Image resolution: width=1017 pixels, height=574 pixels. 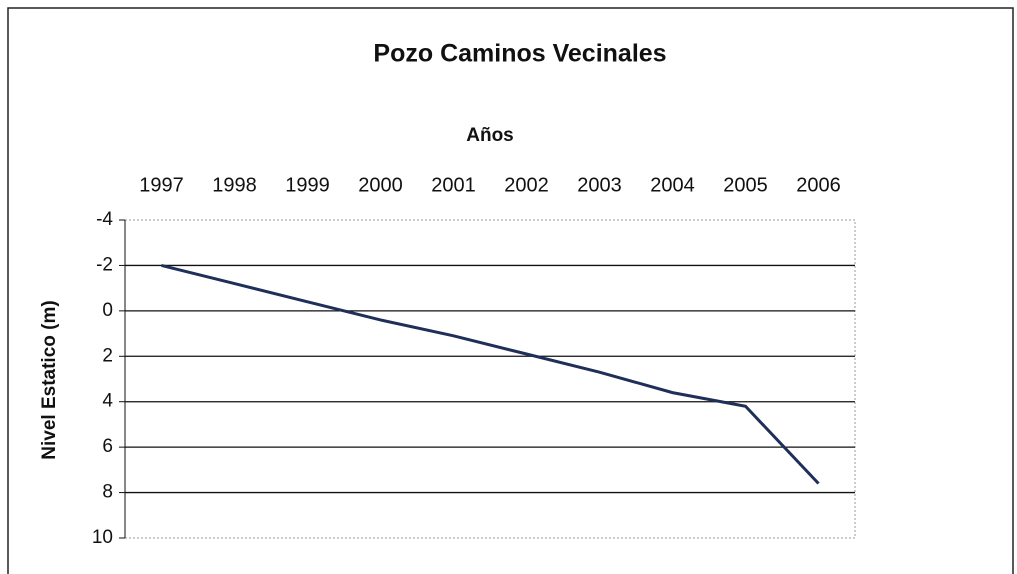 I want to click on x-tick-label: 1998, so click(x=234, y=185).